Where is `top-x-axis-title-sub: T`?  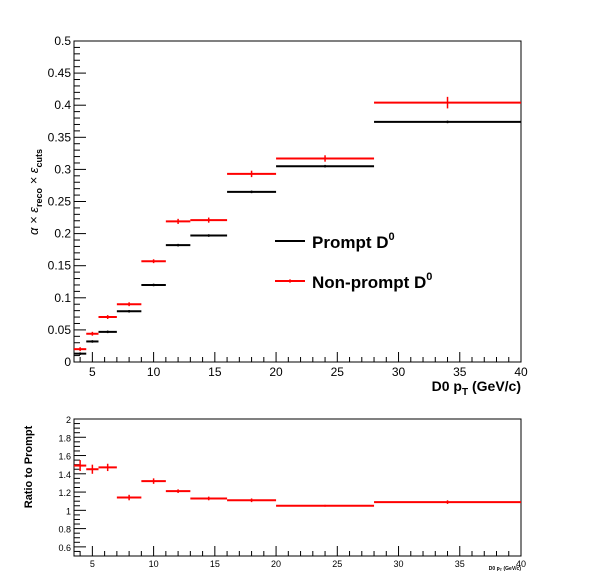 top-x-axis-title-sub: T is located at coordinates (465, 392).